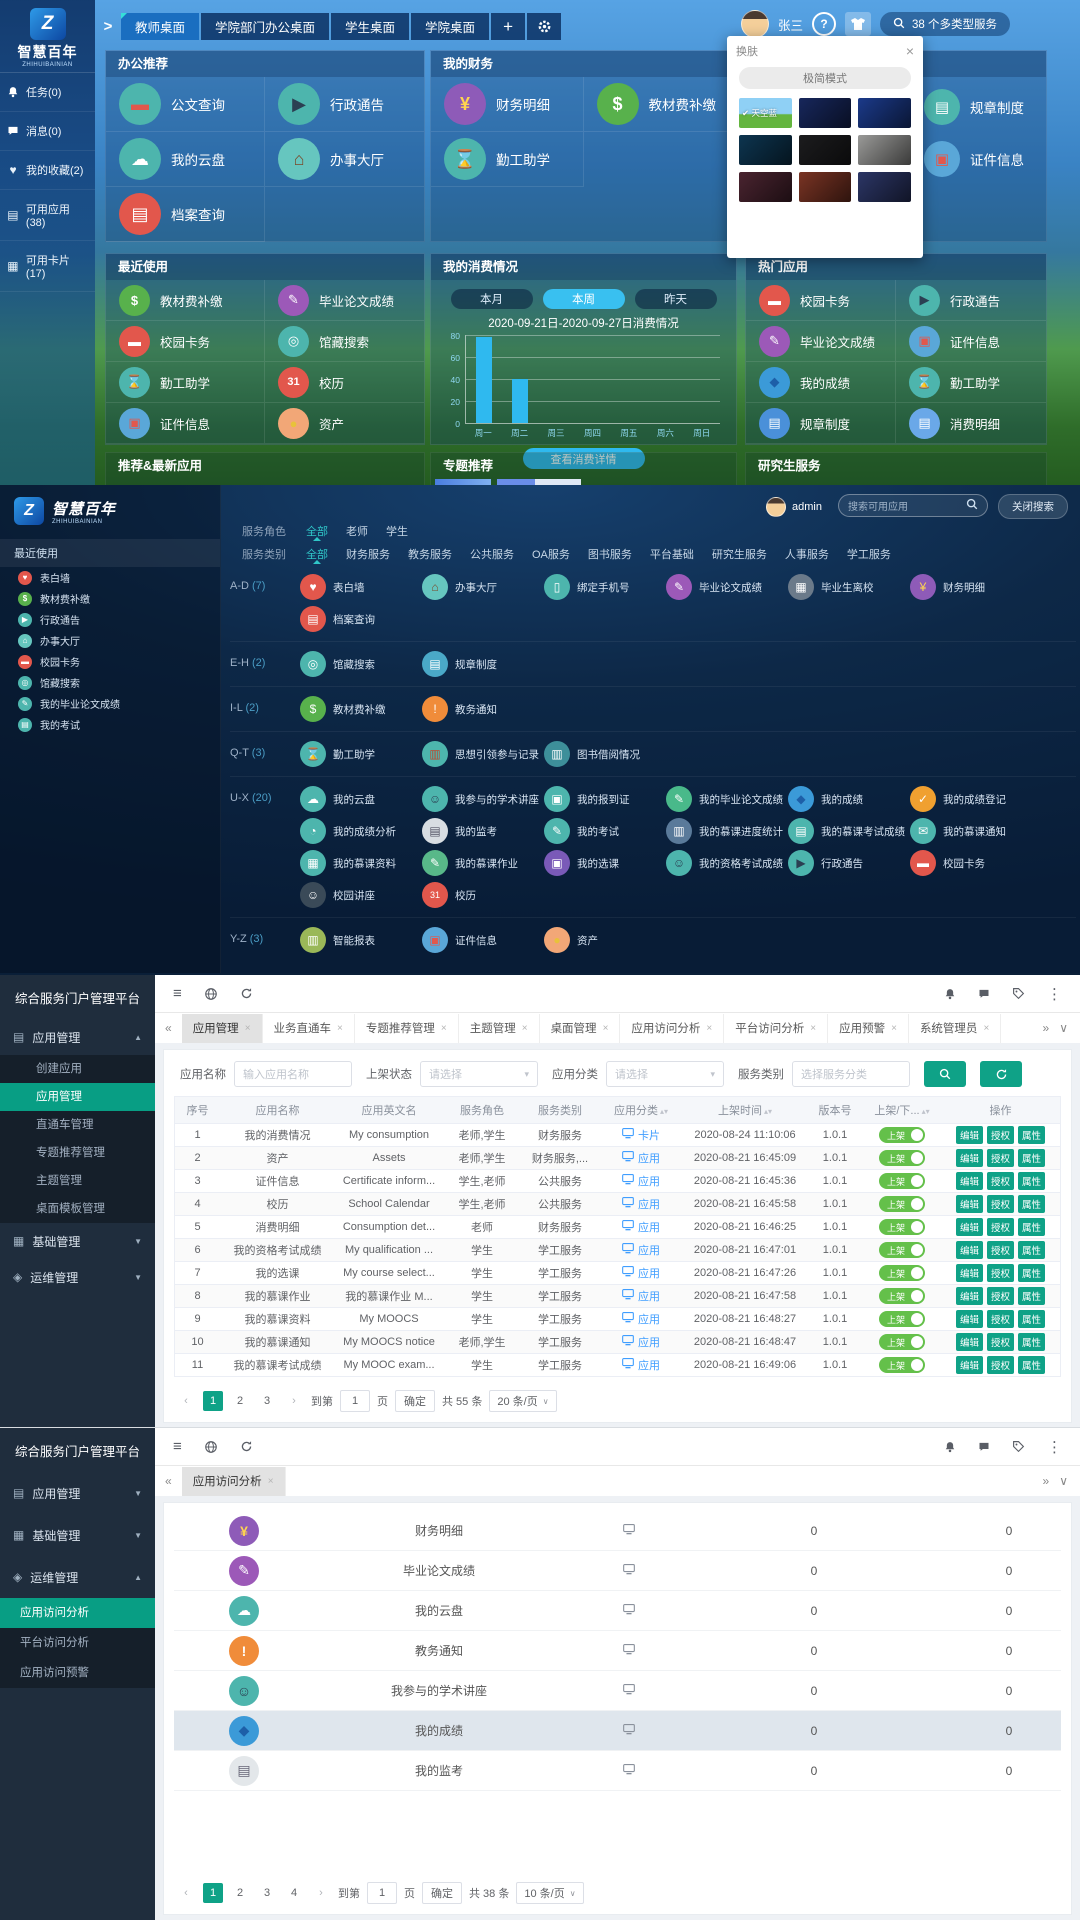 This screenshot has width=1080, height=1920. I want to click on menu-item: 应用访问分析, so click(77, 1613).